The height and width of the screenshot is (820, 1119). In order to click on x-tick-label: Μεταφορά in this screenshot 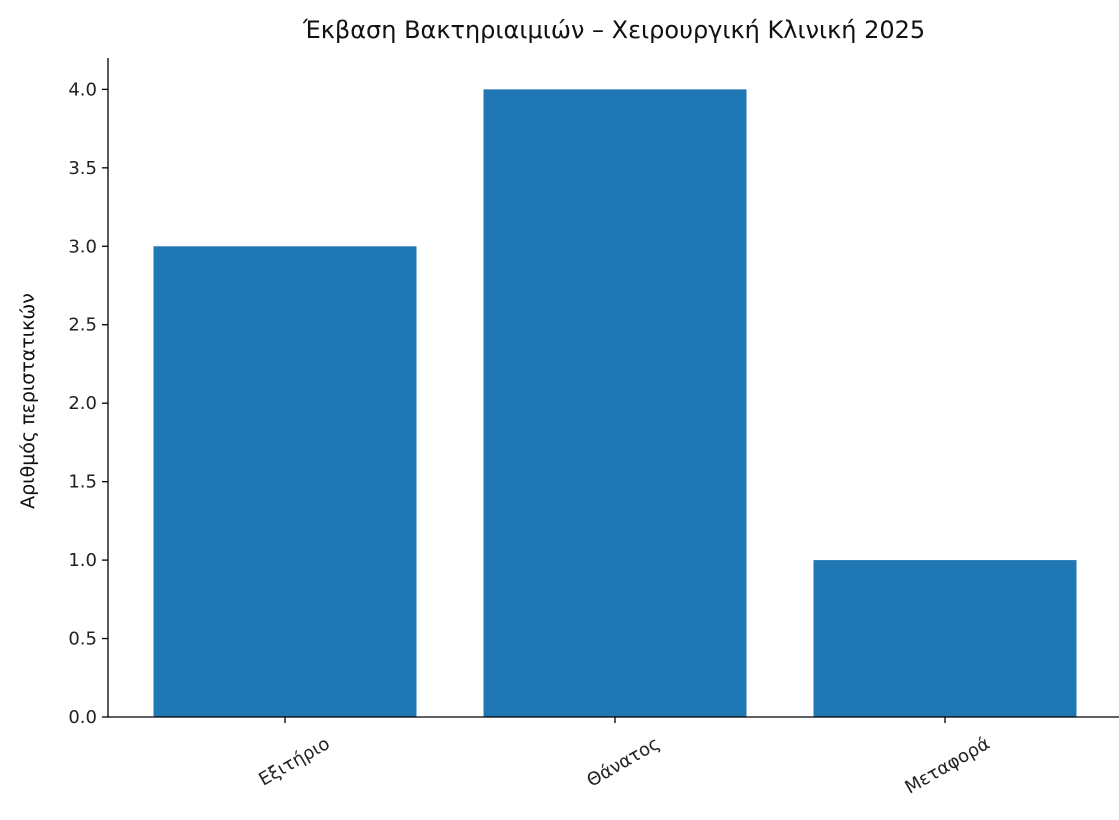, I will do `click(947, 765)`.